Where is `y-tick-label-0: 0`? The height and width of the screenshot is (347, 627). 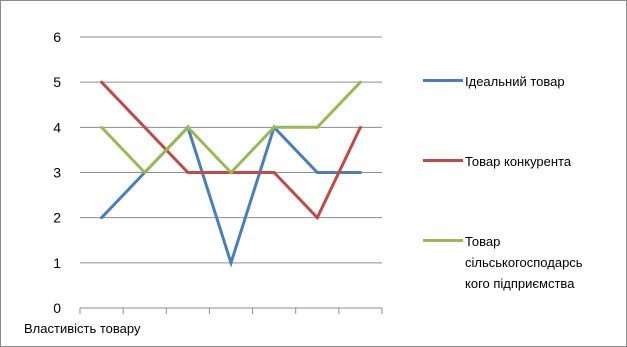
y-tick-label-0: 0 is located at coordinates (57, 308).